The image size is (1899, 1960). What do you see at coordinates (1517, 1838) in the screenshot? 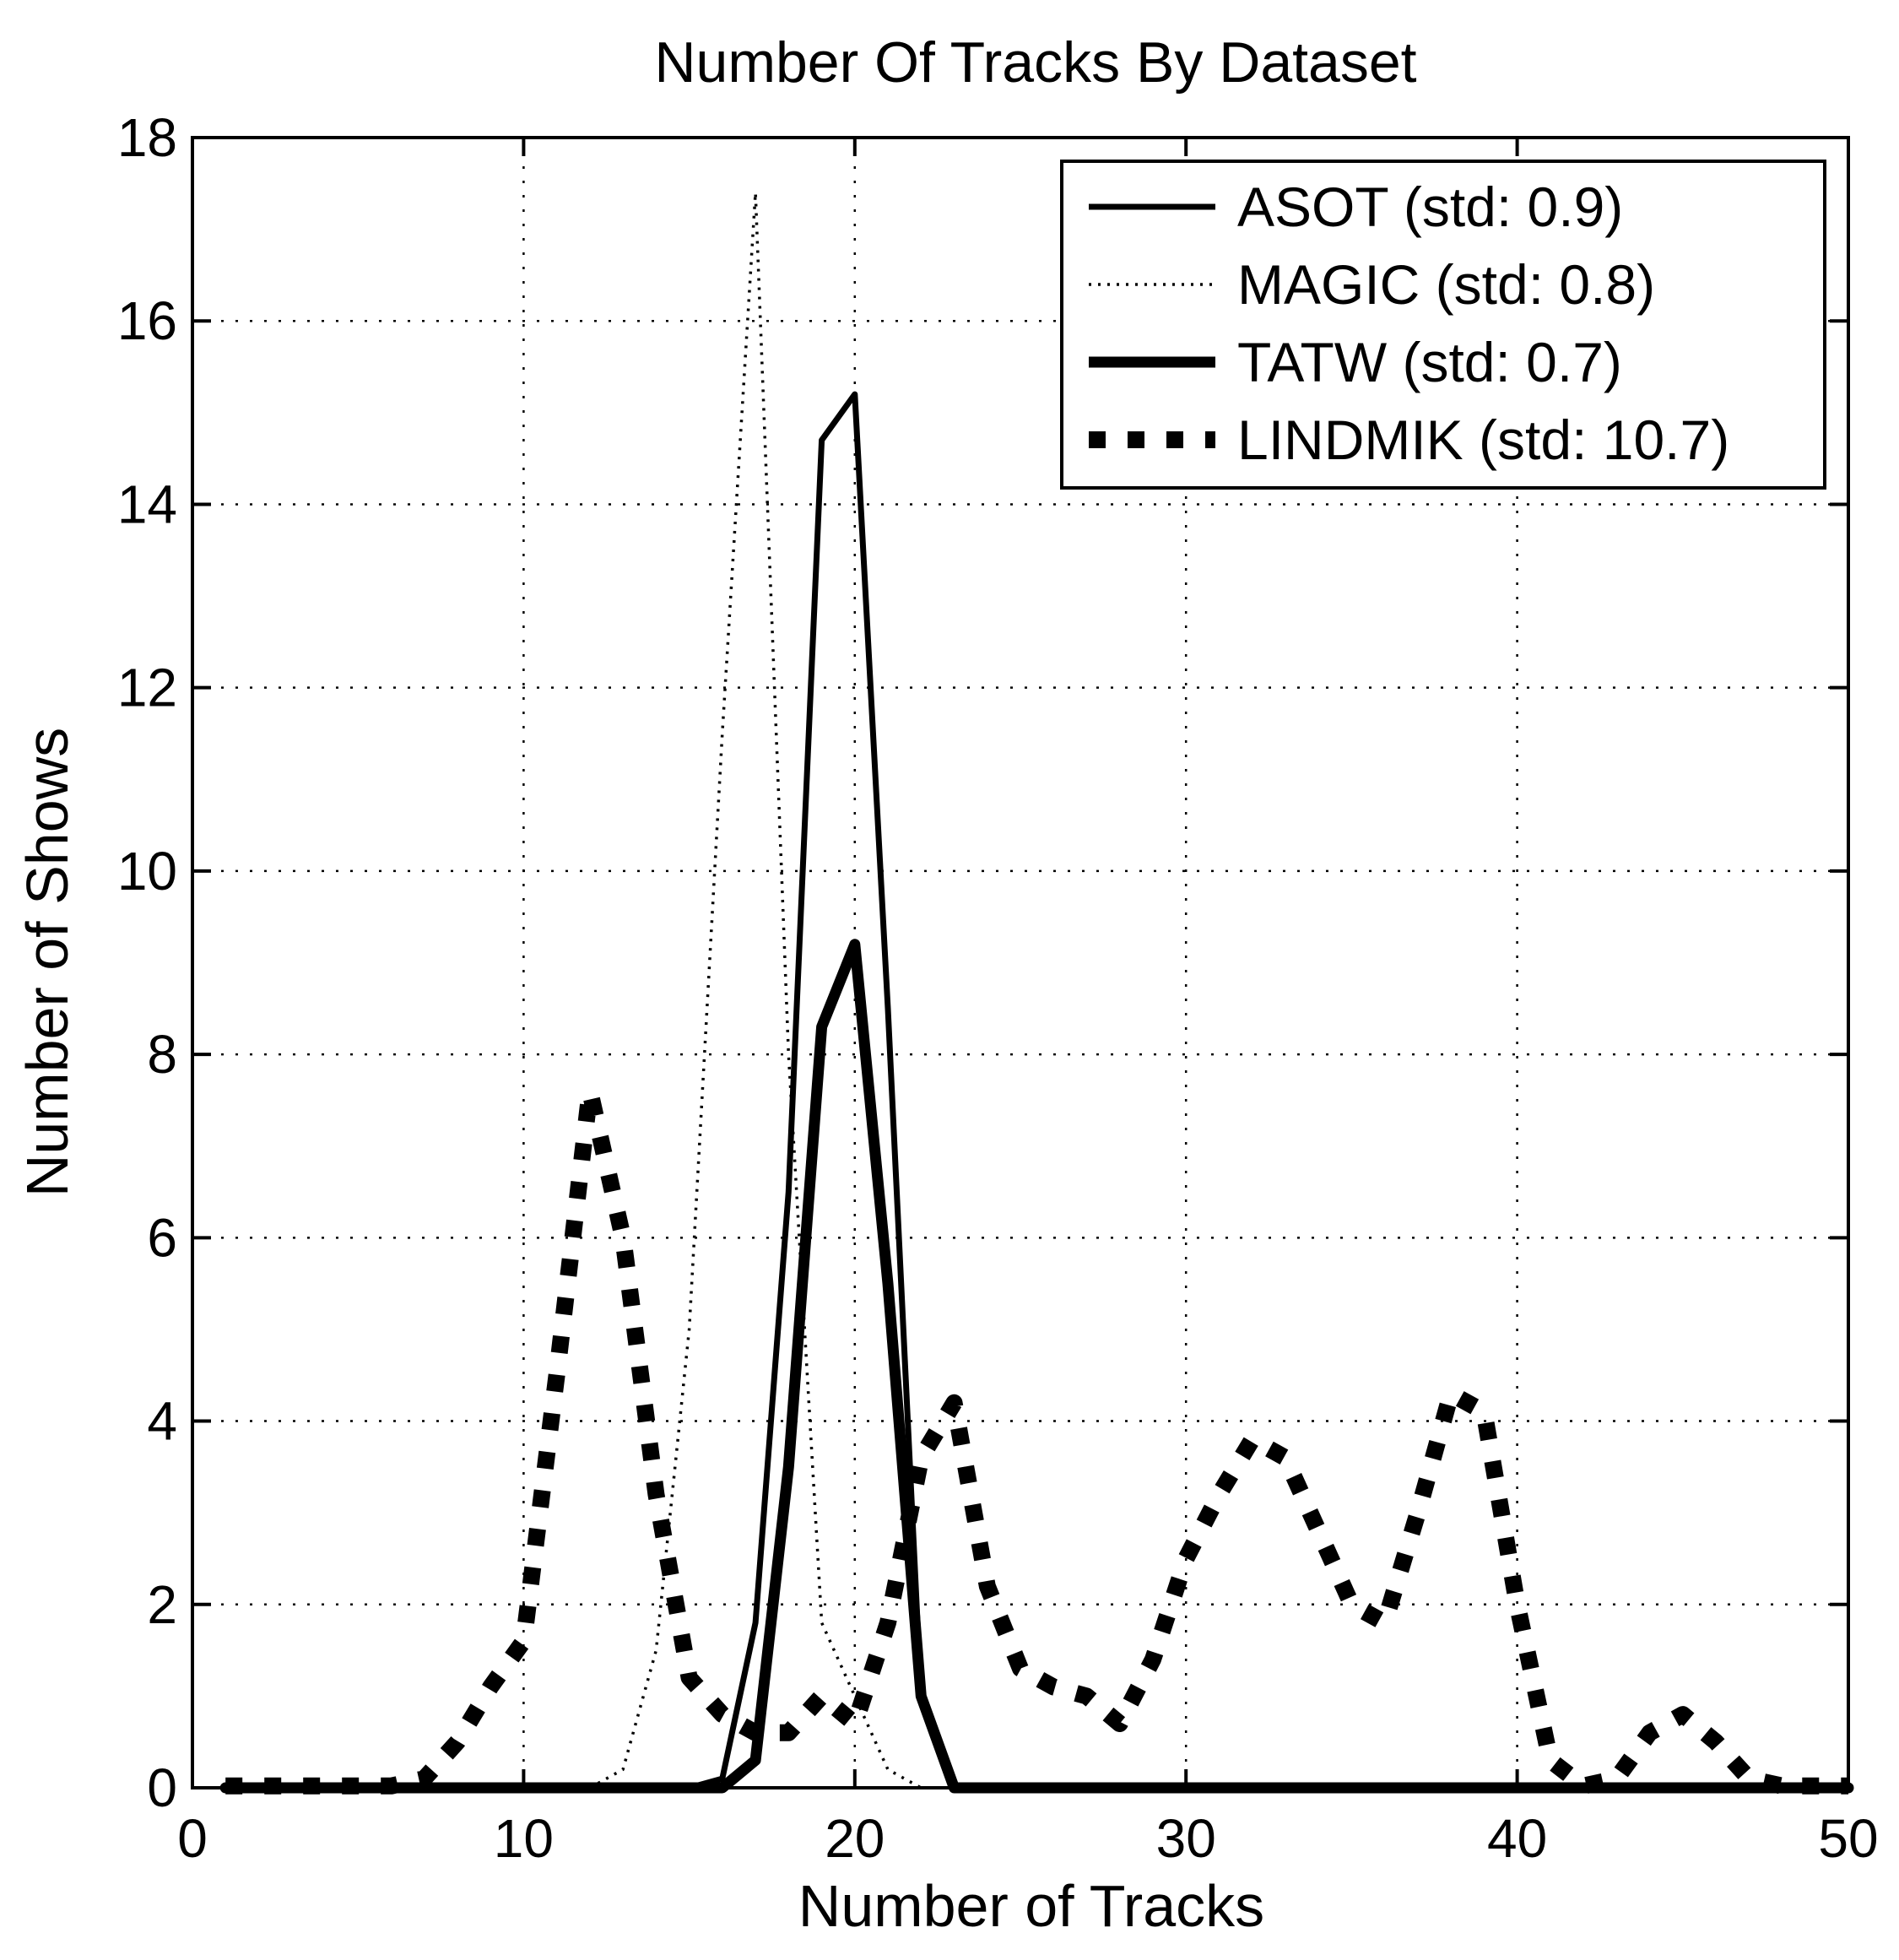
I see `x-tick-label: 40` at bounding box center [1517, 1838].